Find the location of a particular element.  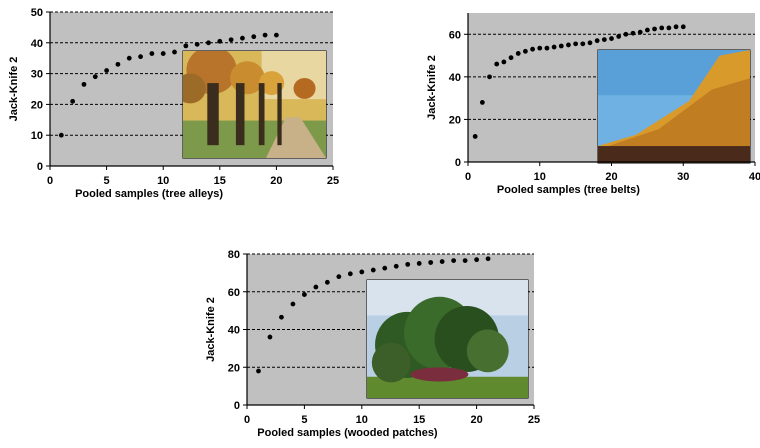

patches-x-tick-label: 5 is located at coordinates (304, 420).